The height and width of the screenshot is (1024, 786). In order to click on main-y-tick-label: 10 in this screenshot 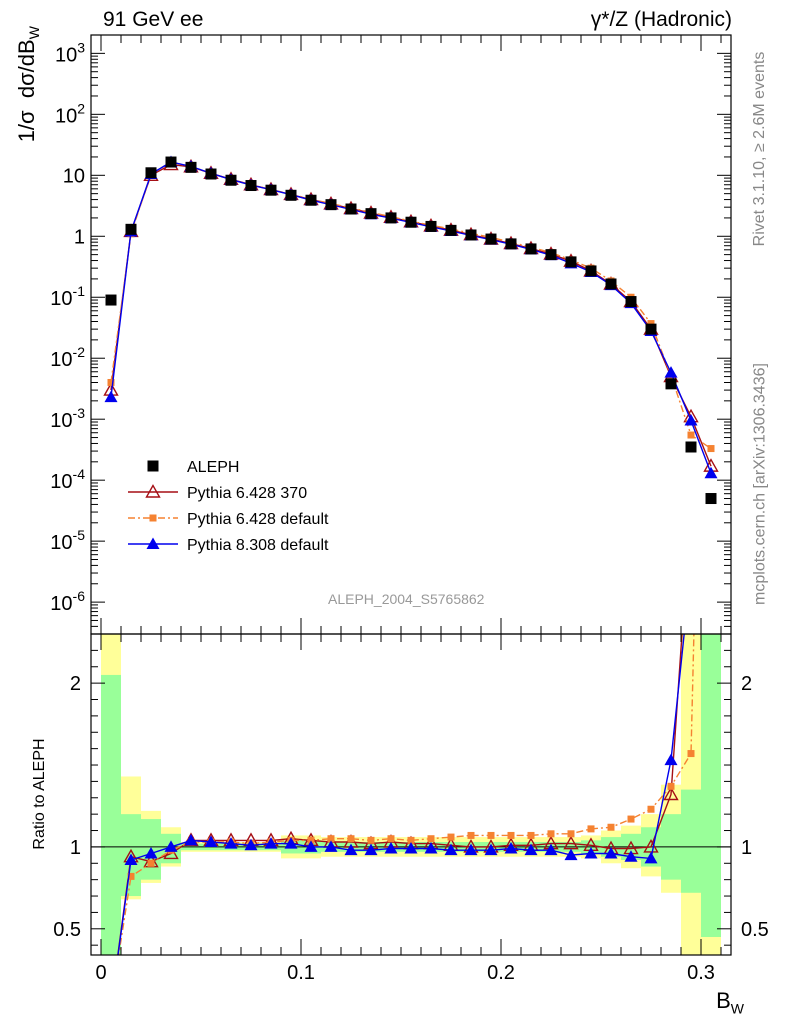, I will do `click(74, 176)`.